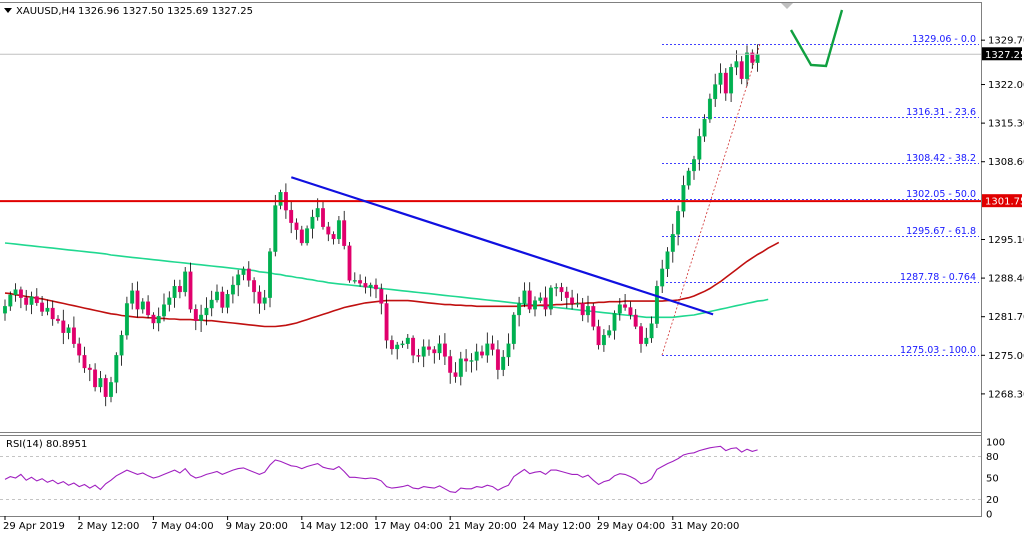 The image size is (1024, 534). I want to click on price-tick-label: 1288.40, so click(1006, 279).